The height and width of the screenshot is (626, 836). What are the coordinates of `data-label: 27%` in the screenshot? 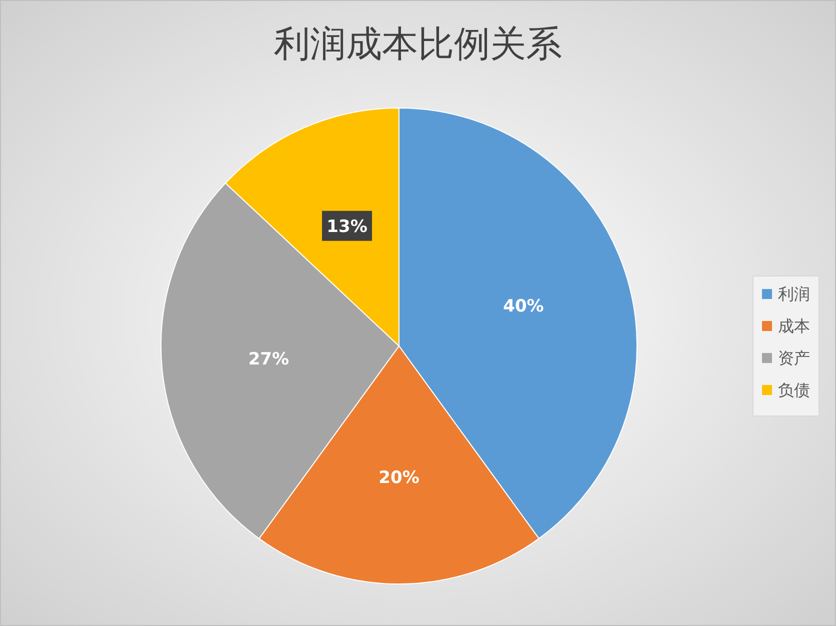 It's located at (269, 359).